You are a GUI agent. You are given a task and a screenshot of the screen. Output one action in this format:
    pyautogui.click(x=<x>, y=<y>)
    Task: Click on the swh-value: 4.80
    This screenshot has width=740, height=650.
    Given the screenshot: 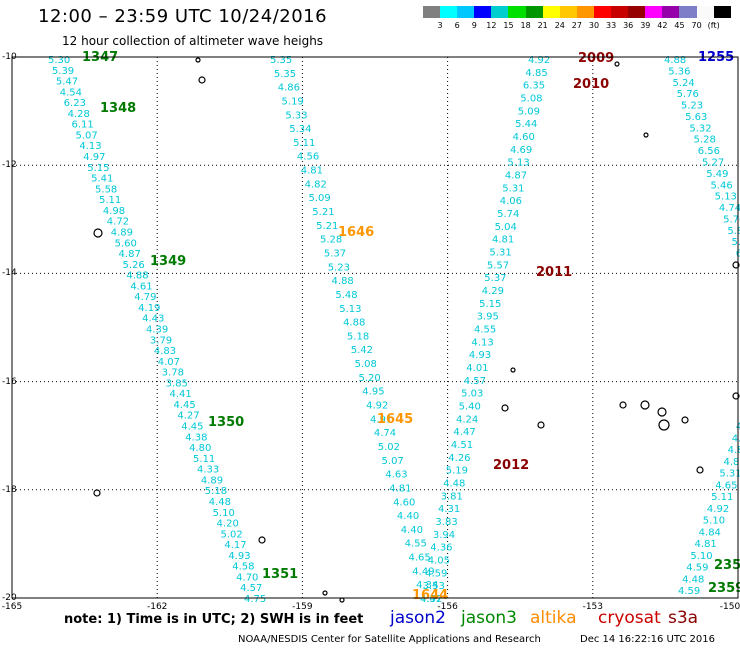 What is the action you would take?
    pyautogui.click(x=200, y=448)
    